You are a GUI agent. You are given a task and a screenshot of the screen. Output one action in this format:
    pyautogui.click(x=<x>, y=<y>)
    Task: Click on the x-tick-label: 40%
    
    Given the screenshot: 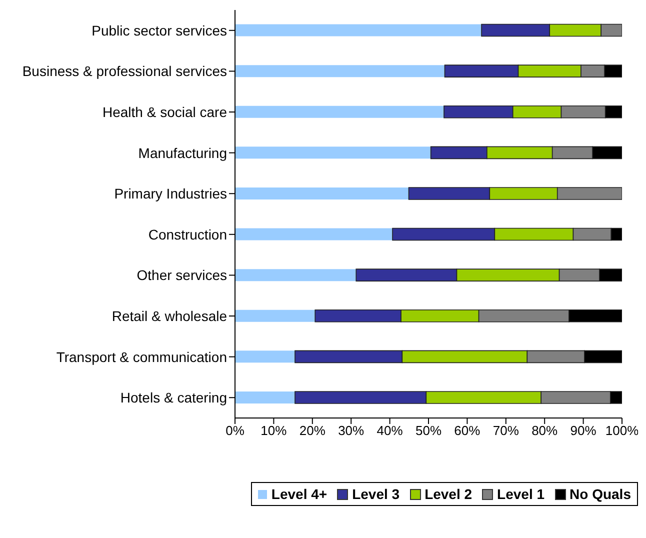 What is the action you would take?
    pyautogui.click(x=390, y=430)
    